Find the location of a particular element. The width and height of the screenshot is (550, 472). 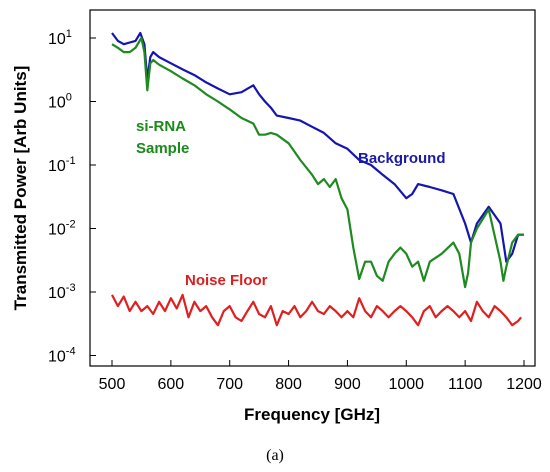

y-axis-title: Transmitted Power [Arb Units] is located at coordinates (20, 188).